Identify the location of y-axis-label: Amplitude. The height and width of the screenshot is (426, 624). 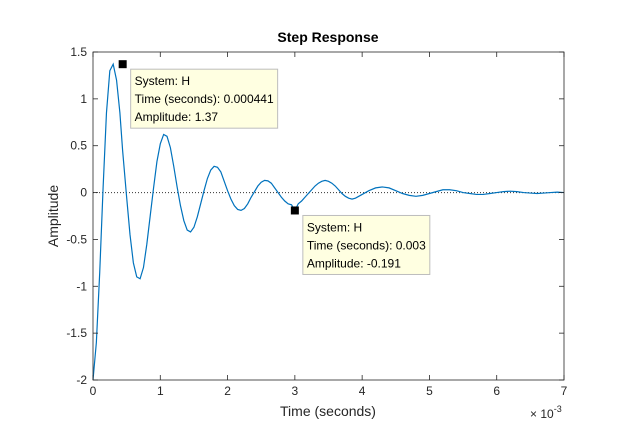
(53, 216).